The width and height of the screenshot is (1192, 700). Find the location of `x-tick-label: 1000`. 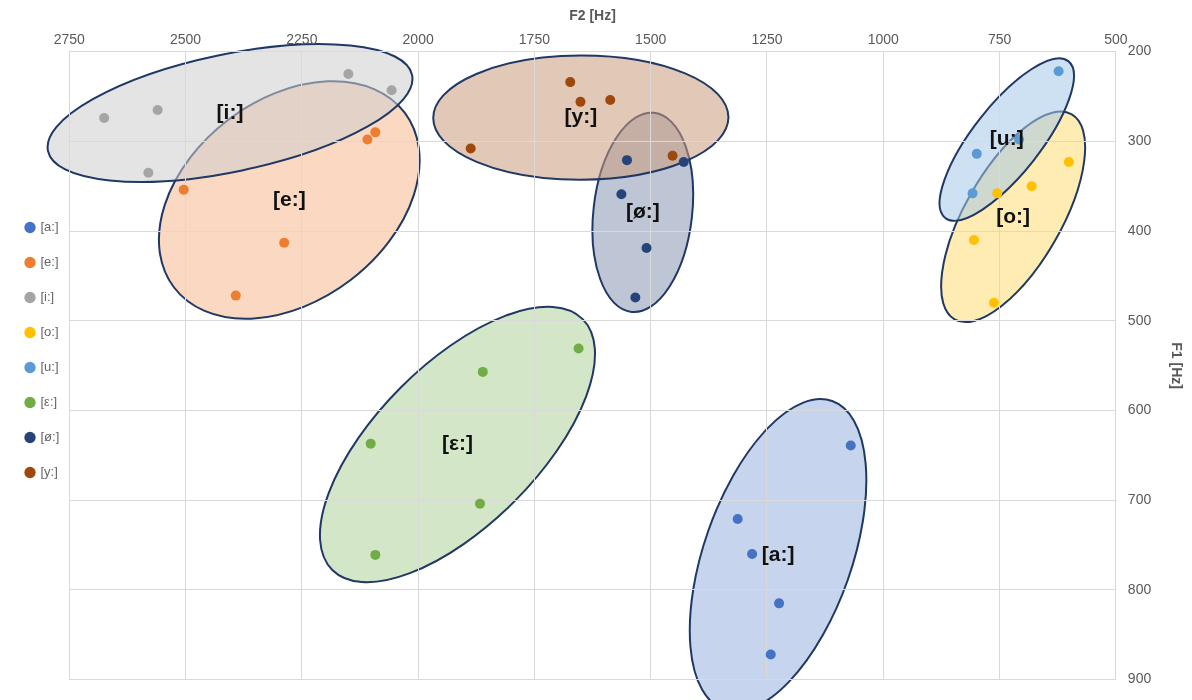

x-tick-label: 1000 is located at coordinates (883, 39).